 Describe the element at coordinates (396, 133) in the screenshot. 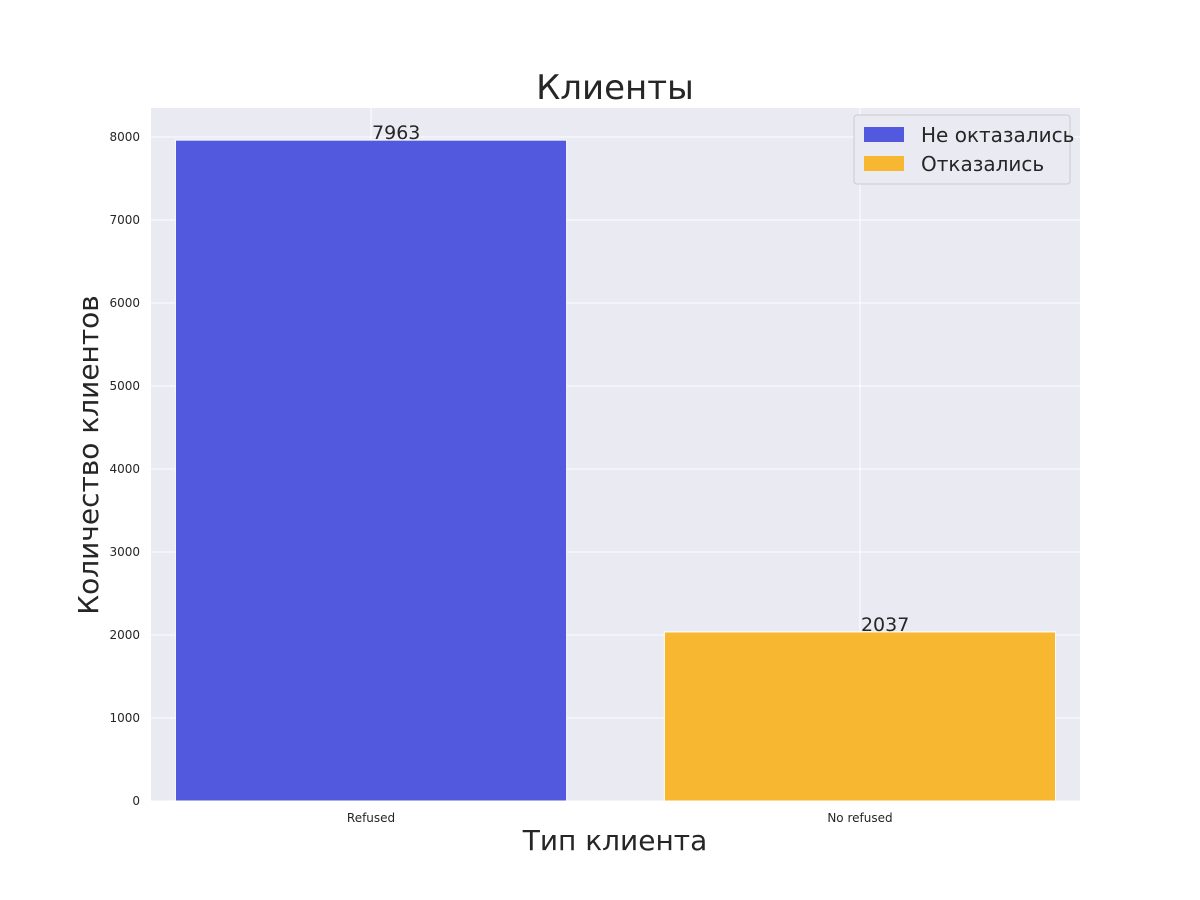

I see `bar-value-label: 7963` at that location.